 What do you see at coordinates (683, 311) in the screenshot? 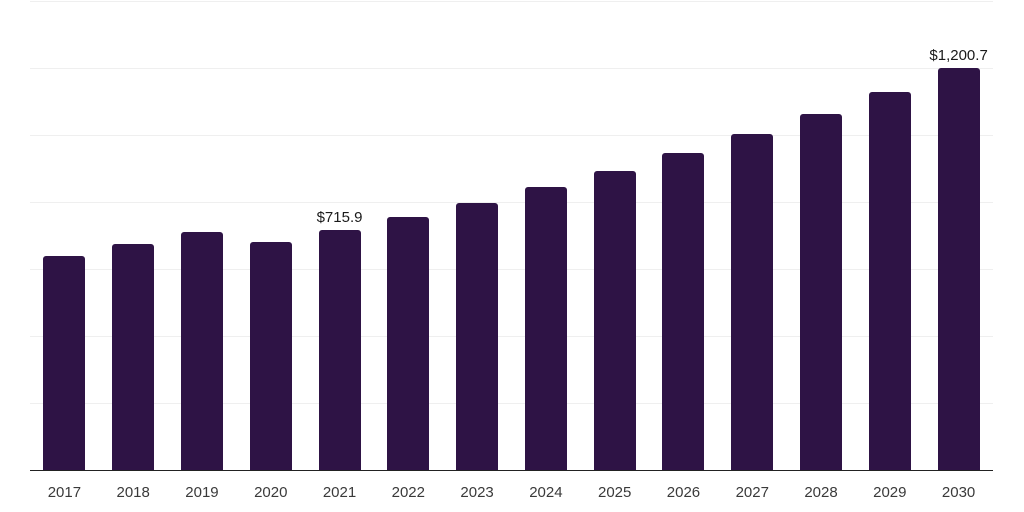
I see `bar-2026` at bounding box center [683, 311].